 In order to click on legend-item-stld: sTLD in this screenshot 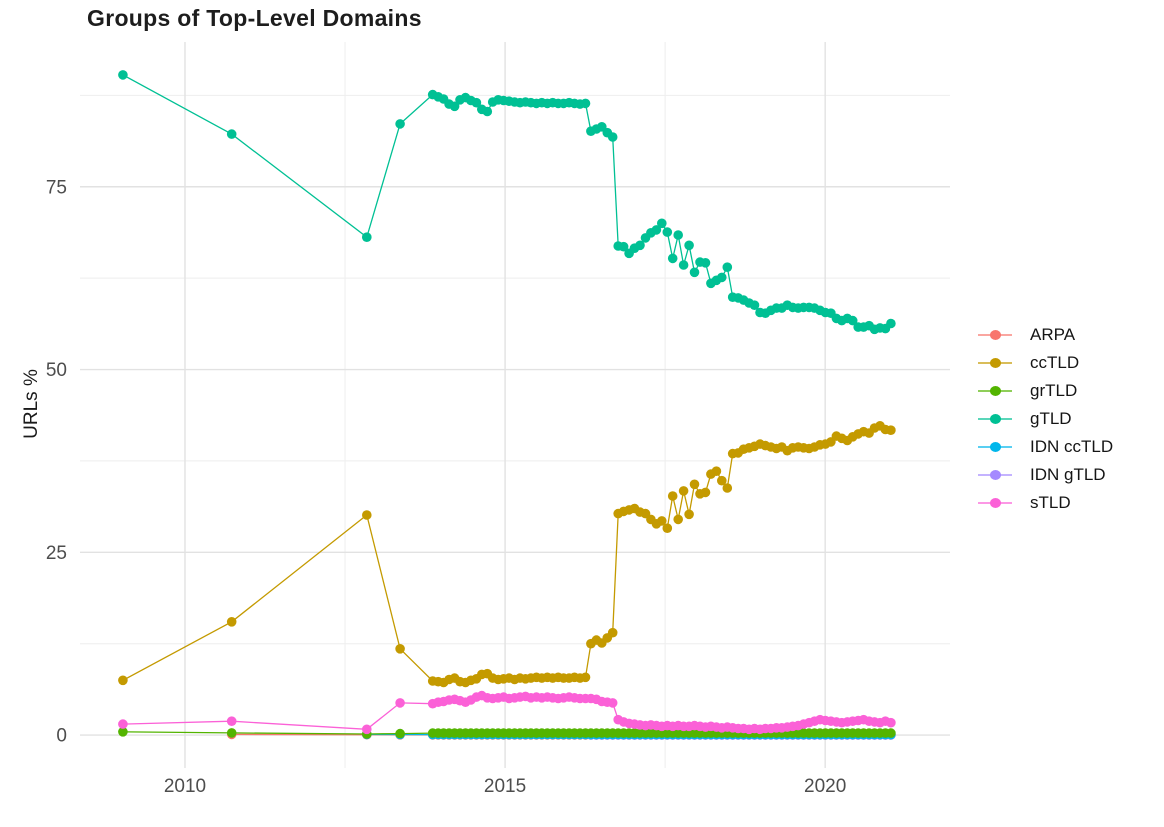, I will do `click(1045, 503)`.